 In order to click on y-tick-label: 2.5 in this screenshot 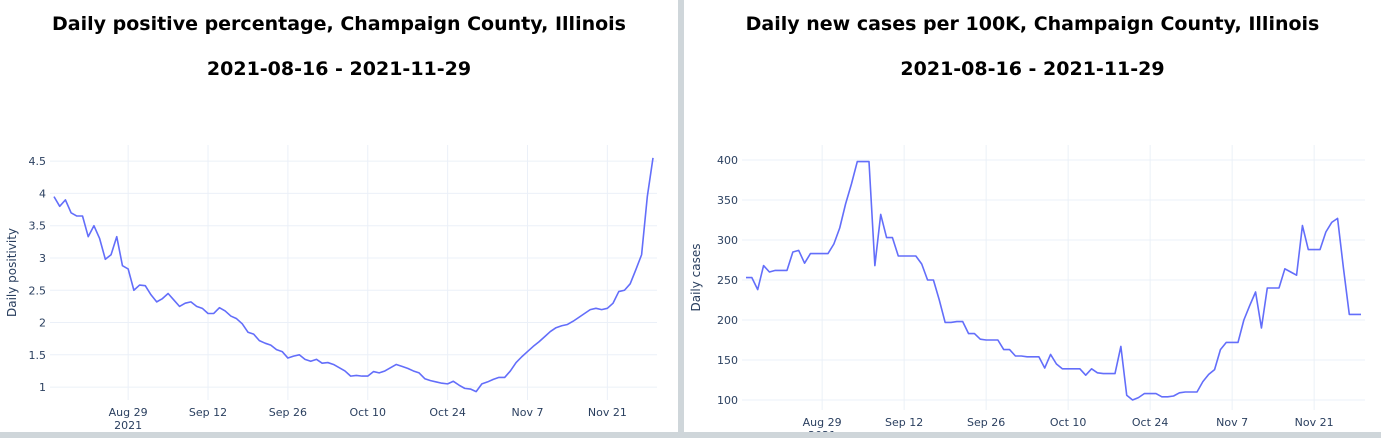, I will do `click(38, 290)`.